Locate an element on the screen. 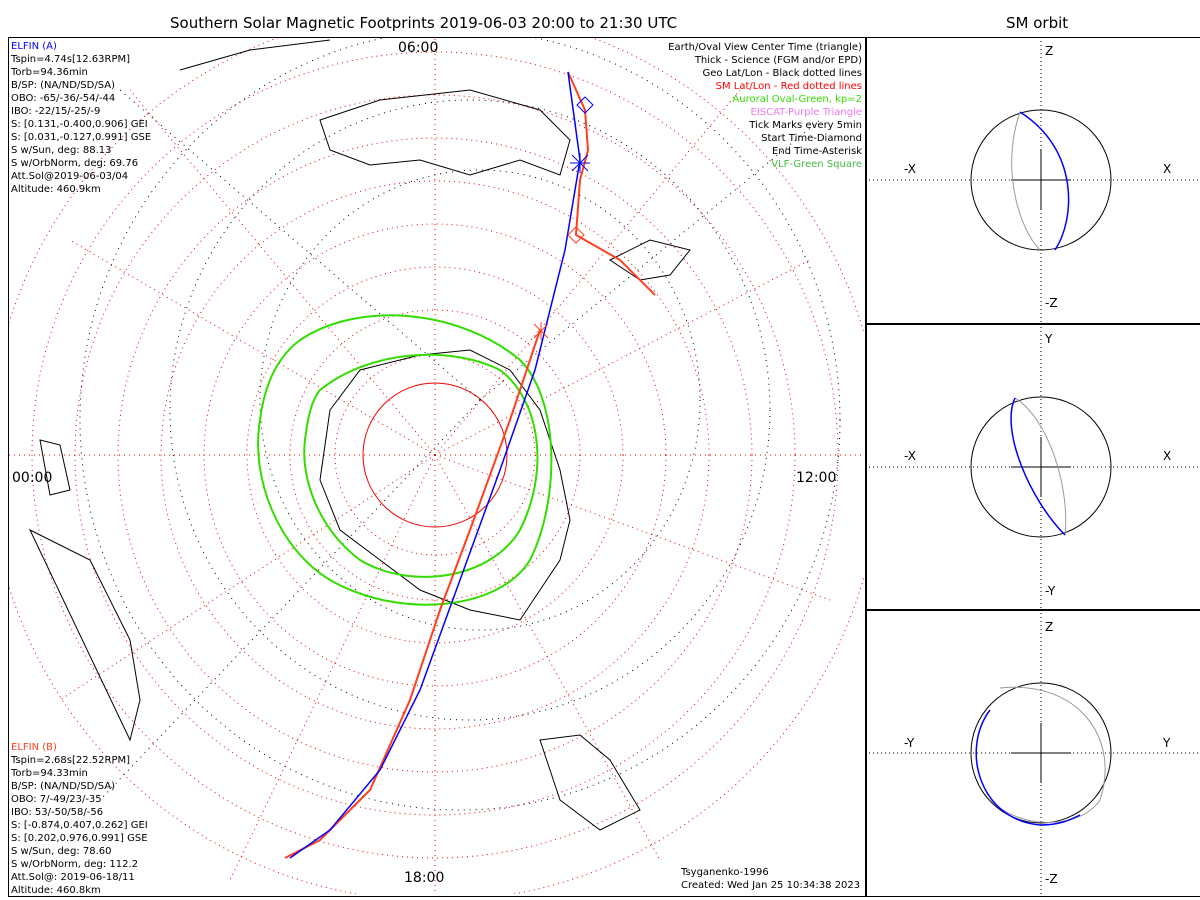  mlt-label-right: 12:00 is located at coordinates (816, 478).